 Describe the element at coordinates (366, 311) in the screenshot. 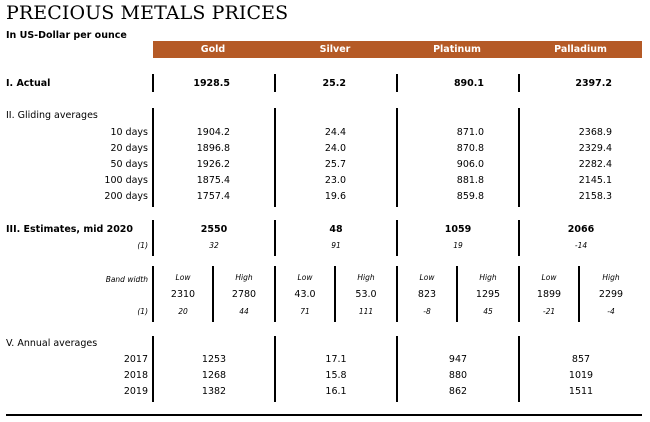

I see `footnote-silver-high: 111` at that location.